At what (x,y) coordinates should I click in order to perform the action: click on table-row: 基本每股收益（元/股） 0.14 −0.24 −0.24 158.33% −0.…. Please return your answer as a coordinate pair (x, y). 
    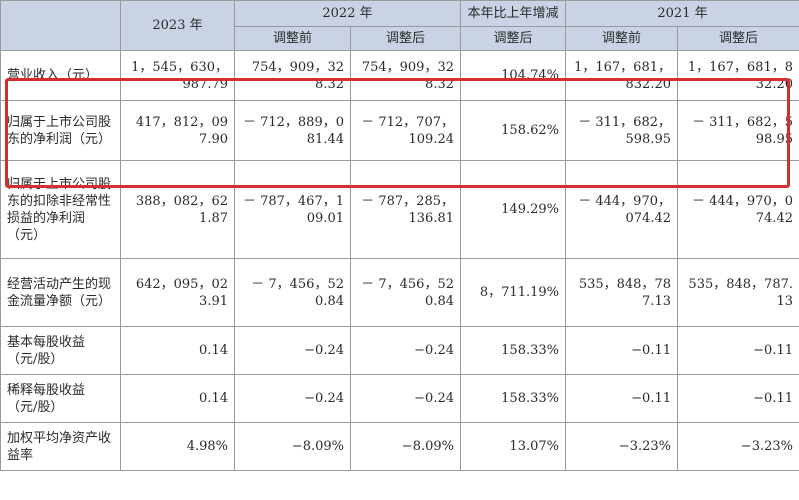
    Looking at the image, I should click on (399, 350).